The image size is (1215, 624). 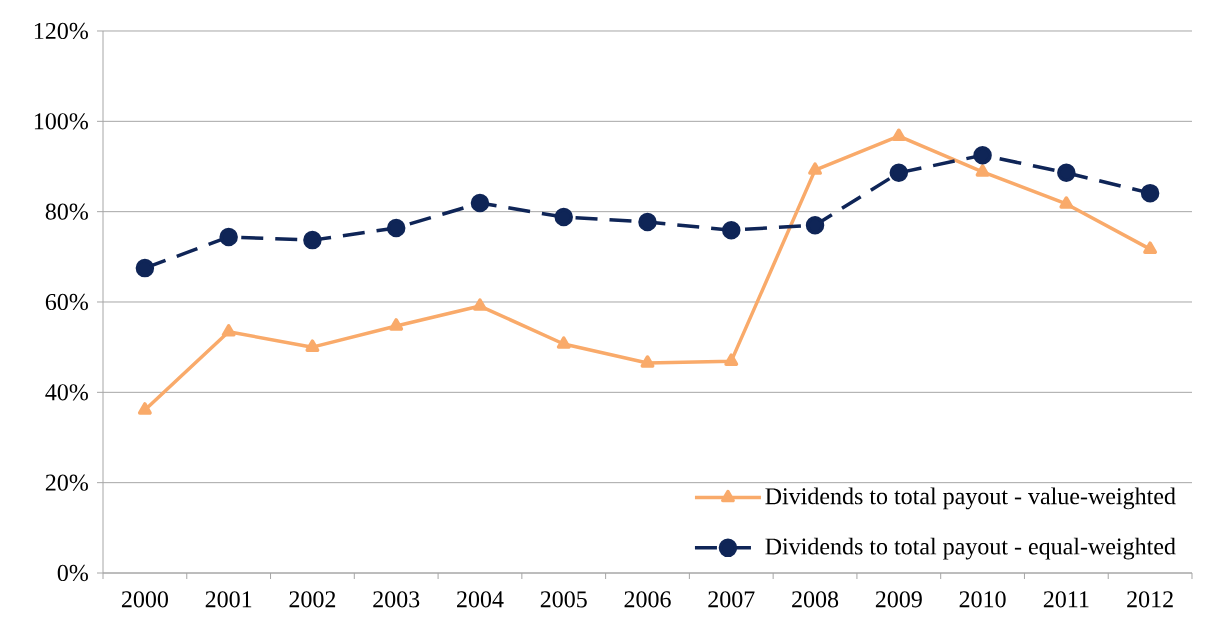 I want to click on x-tick-label: 2003, so click(x=396, y=599).